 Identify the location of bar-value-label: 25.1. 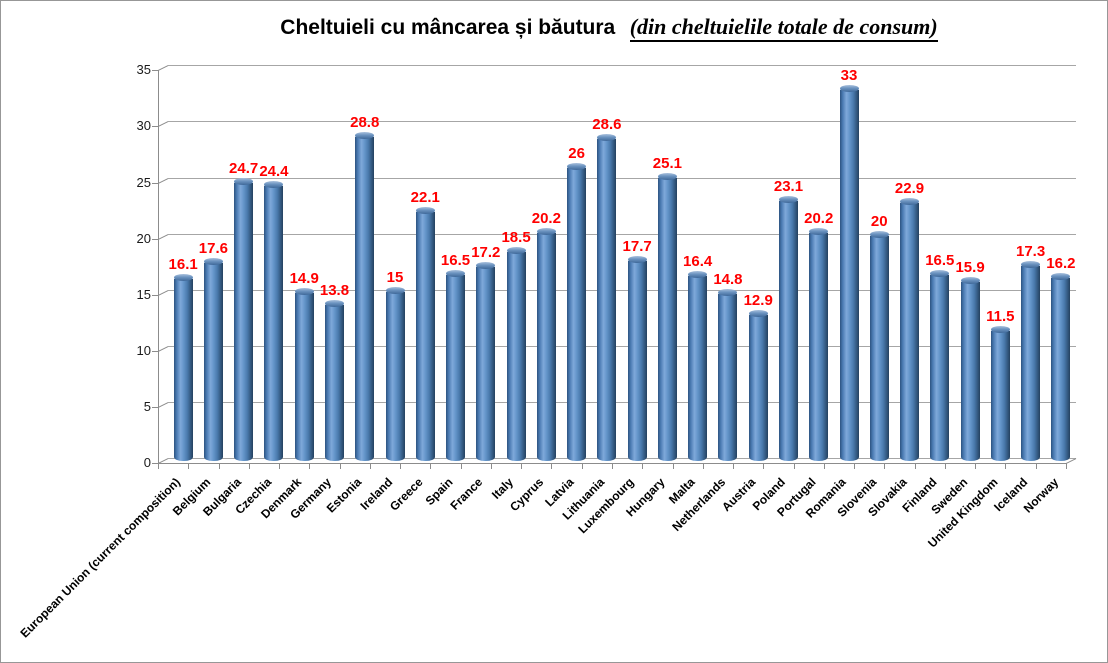
(667, 164).